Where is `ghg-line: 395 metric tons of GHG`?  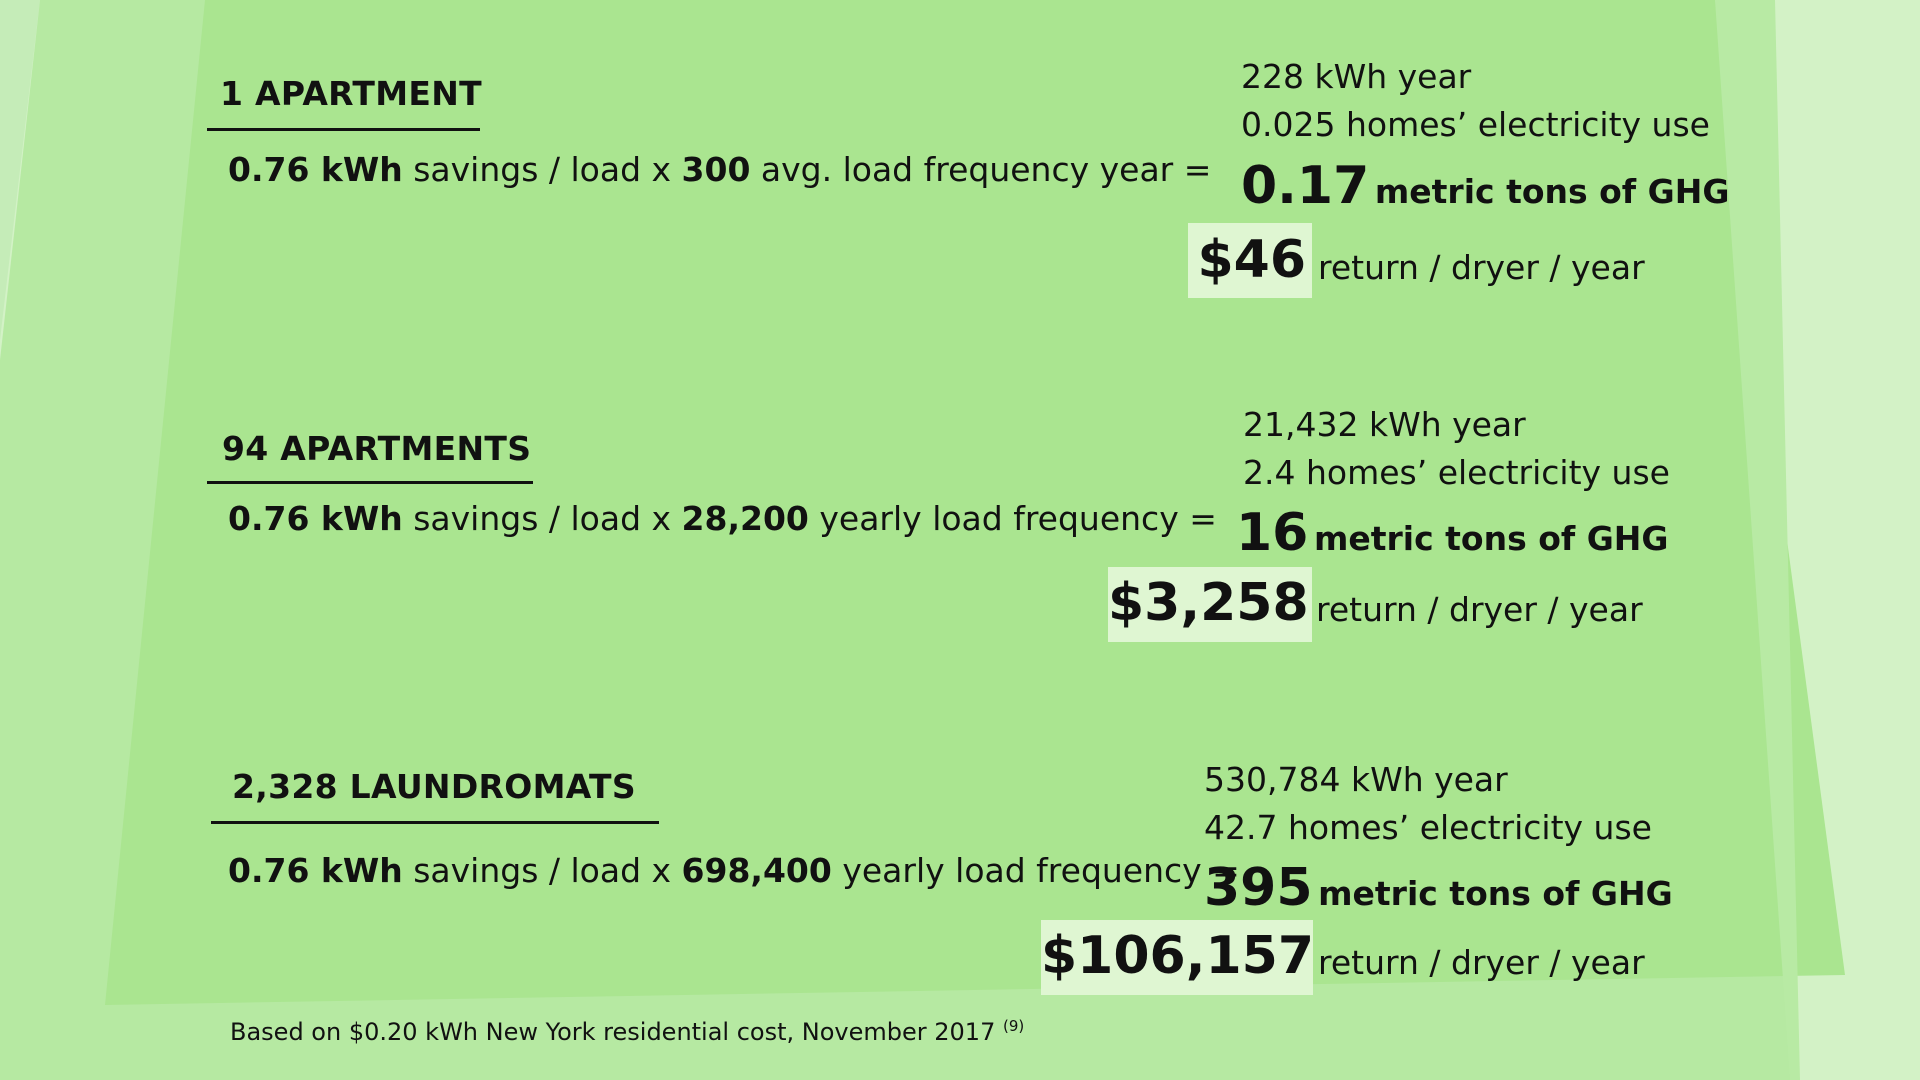 ghg-line: 395 metric tons of GHG is located at coordinates (1438, 888).